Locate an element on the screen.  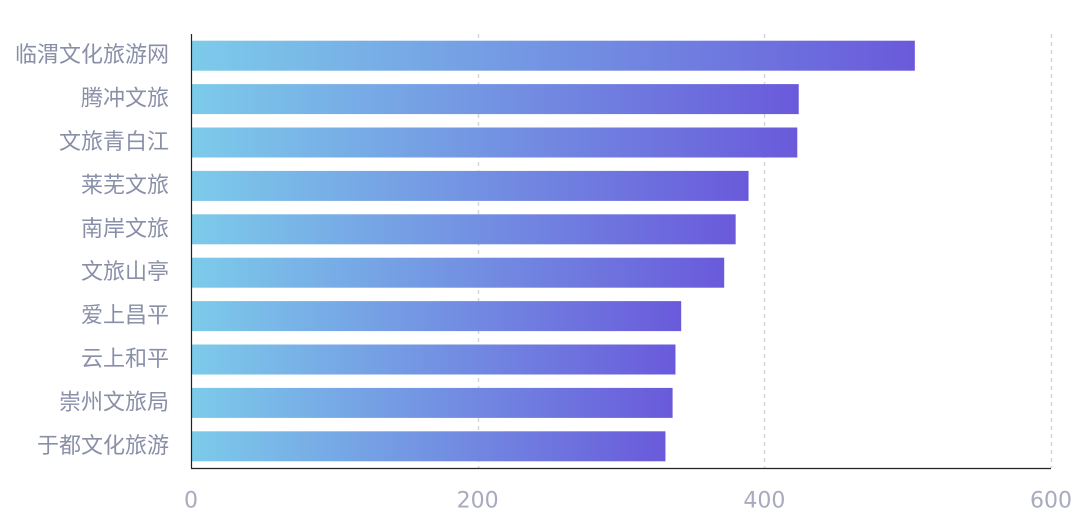
x-tick-labels: 0 200 400 600 is located at coordinates (628, 501).